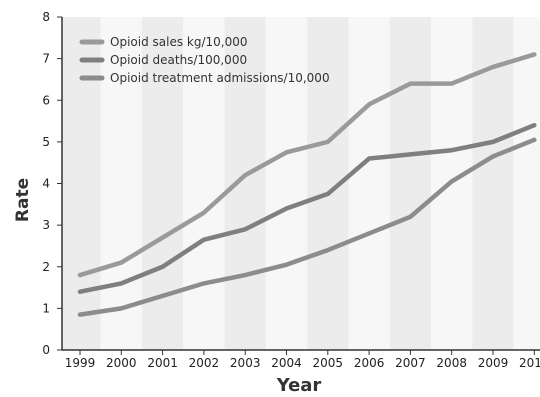  Describe the element at coordinates (46, 100) in the screenshot. I see `y-tick-label: 6` at that location.